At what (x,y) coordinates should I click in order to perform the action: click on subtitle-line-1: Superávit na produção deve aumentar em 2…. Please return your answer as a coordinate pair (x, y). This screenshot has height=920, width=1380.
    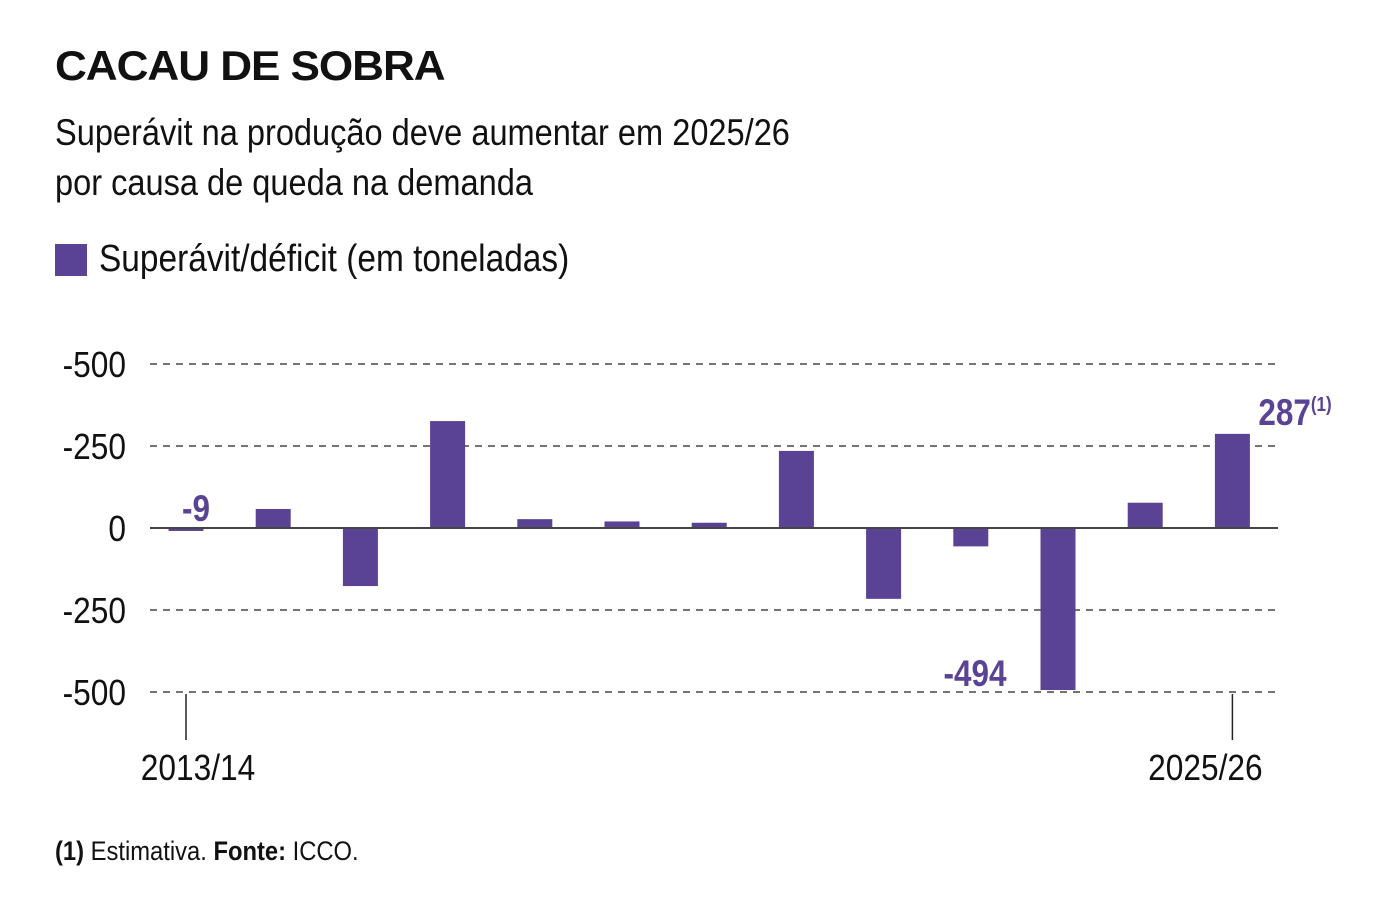
    Looking at the image, I should click on (422, 132).